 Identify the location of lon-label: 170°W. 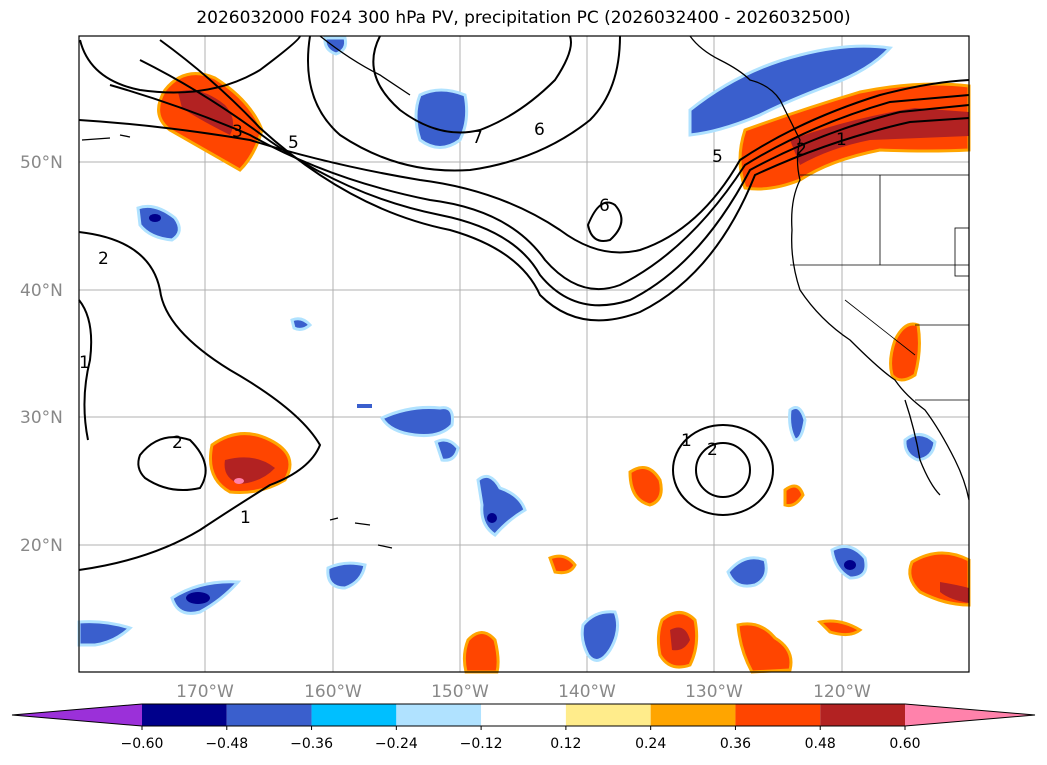
(205, 692).